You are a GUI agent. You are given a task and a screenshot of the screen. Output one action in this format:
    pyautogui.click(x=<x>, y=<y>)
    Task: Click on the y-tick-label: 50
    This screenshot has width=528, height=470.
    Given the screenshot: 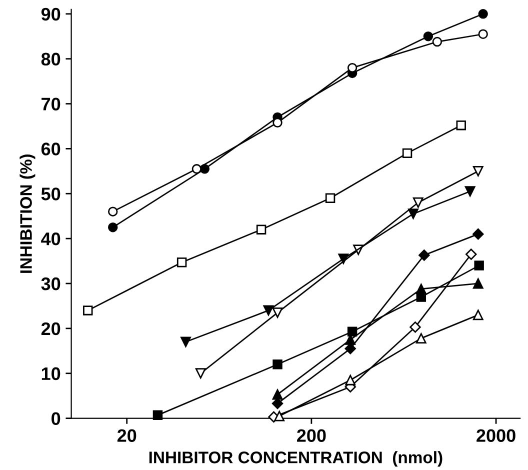 What is the action you would take?
    pyautogui.click(x=50, y=194)
    